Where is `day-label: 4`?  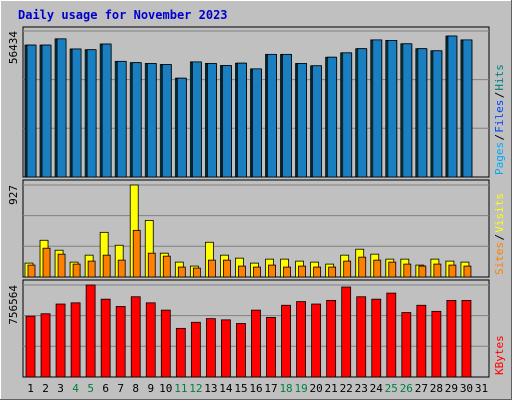 day-label: 4 is located at coordinates (75, 388).